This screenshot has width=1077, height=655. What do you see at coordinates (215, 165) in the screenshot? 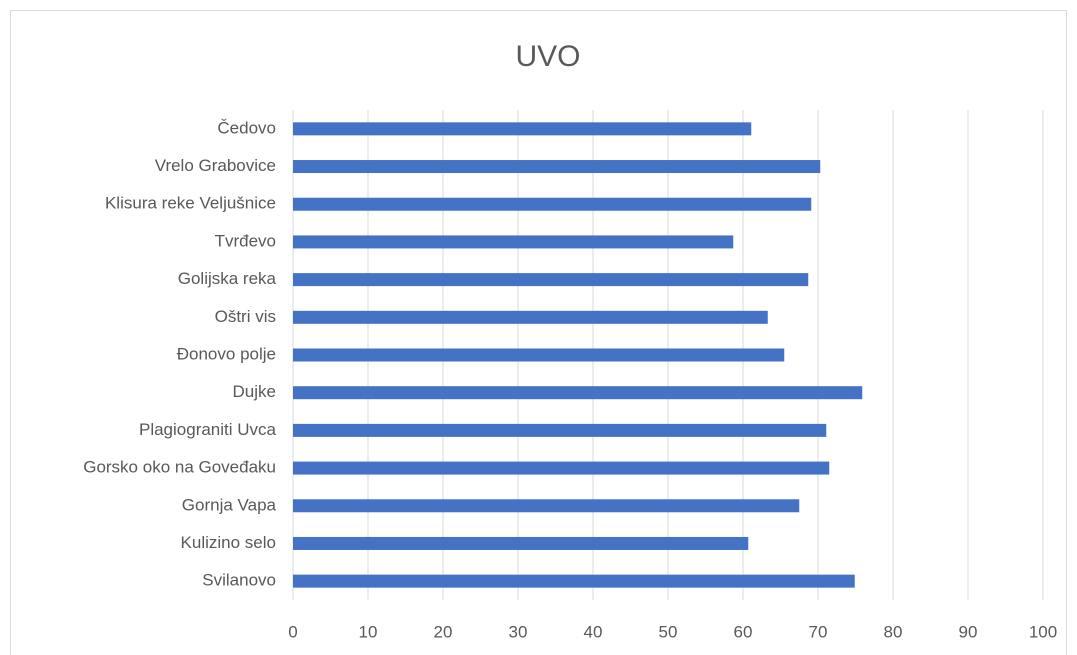
I see `y-tick-label: Vrelo Grabovice` at bounding box center [215, 165].